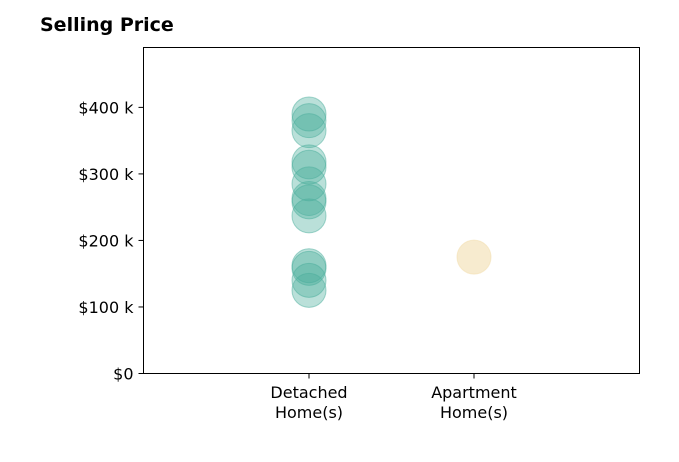  I want to click on data-points, so click(391, 202).